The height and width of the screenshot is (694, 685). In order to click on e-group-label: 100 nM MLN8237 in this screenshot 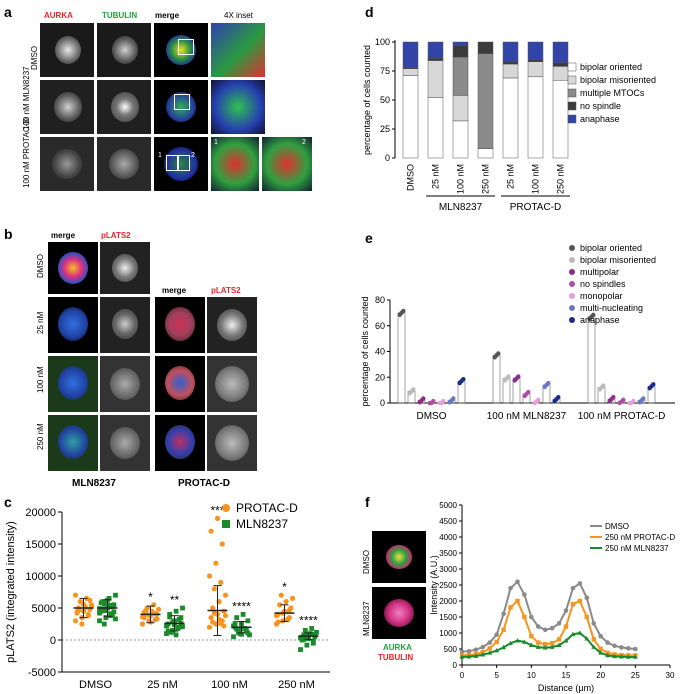, I will do `click(527, 416)`.